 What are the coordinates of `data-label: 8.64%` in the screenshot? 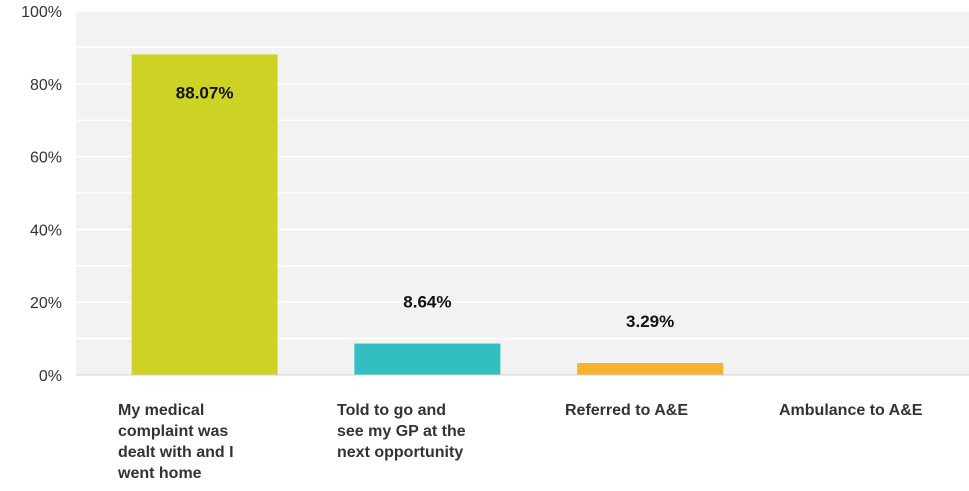 It's located at (427, 302).